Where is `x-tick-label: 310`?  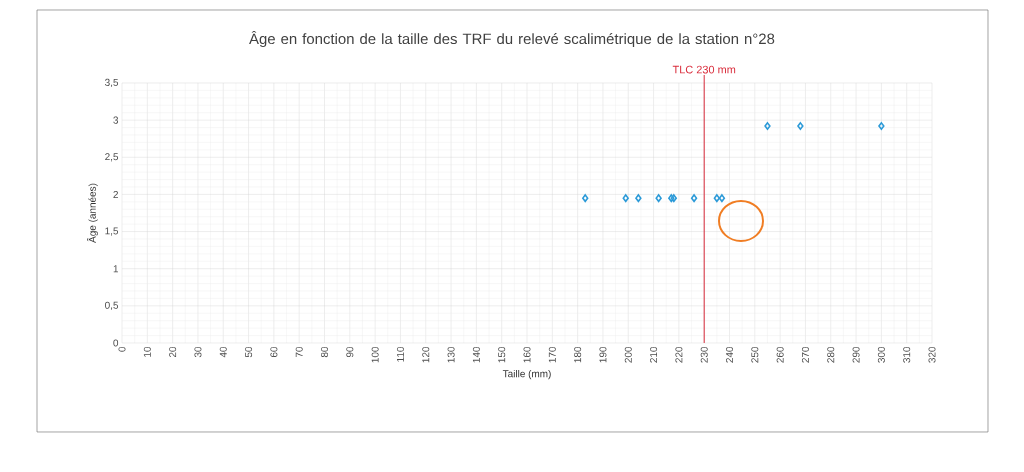
x-tick-label: 310 is located at coordinates (907, 354).